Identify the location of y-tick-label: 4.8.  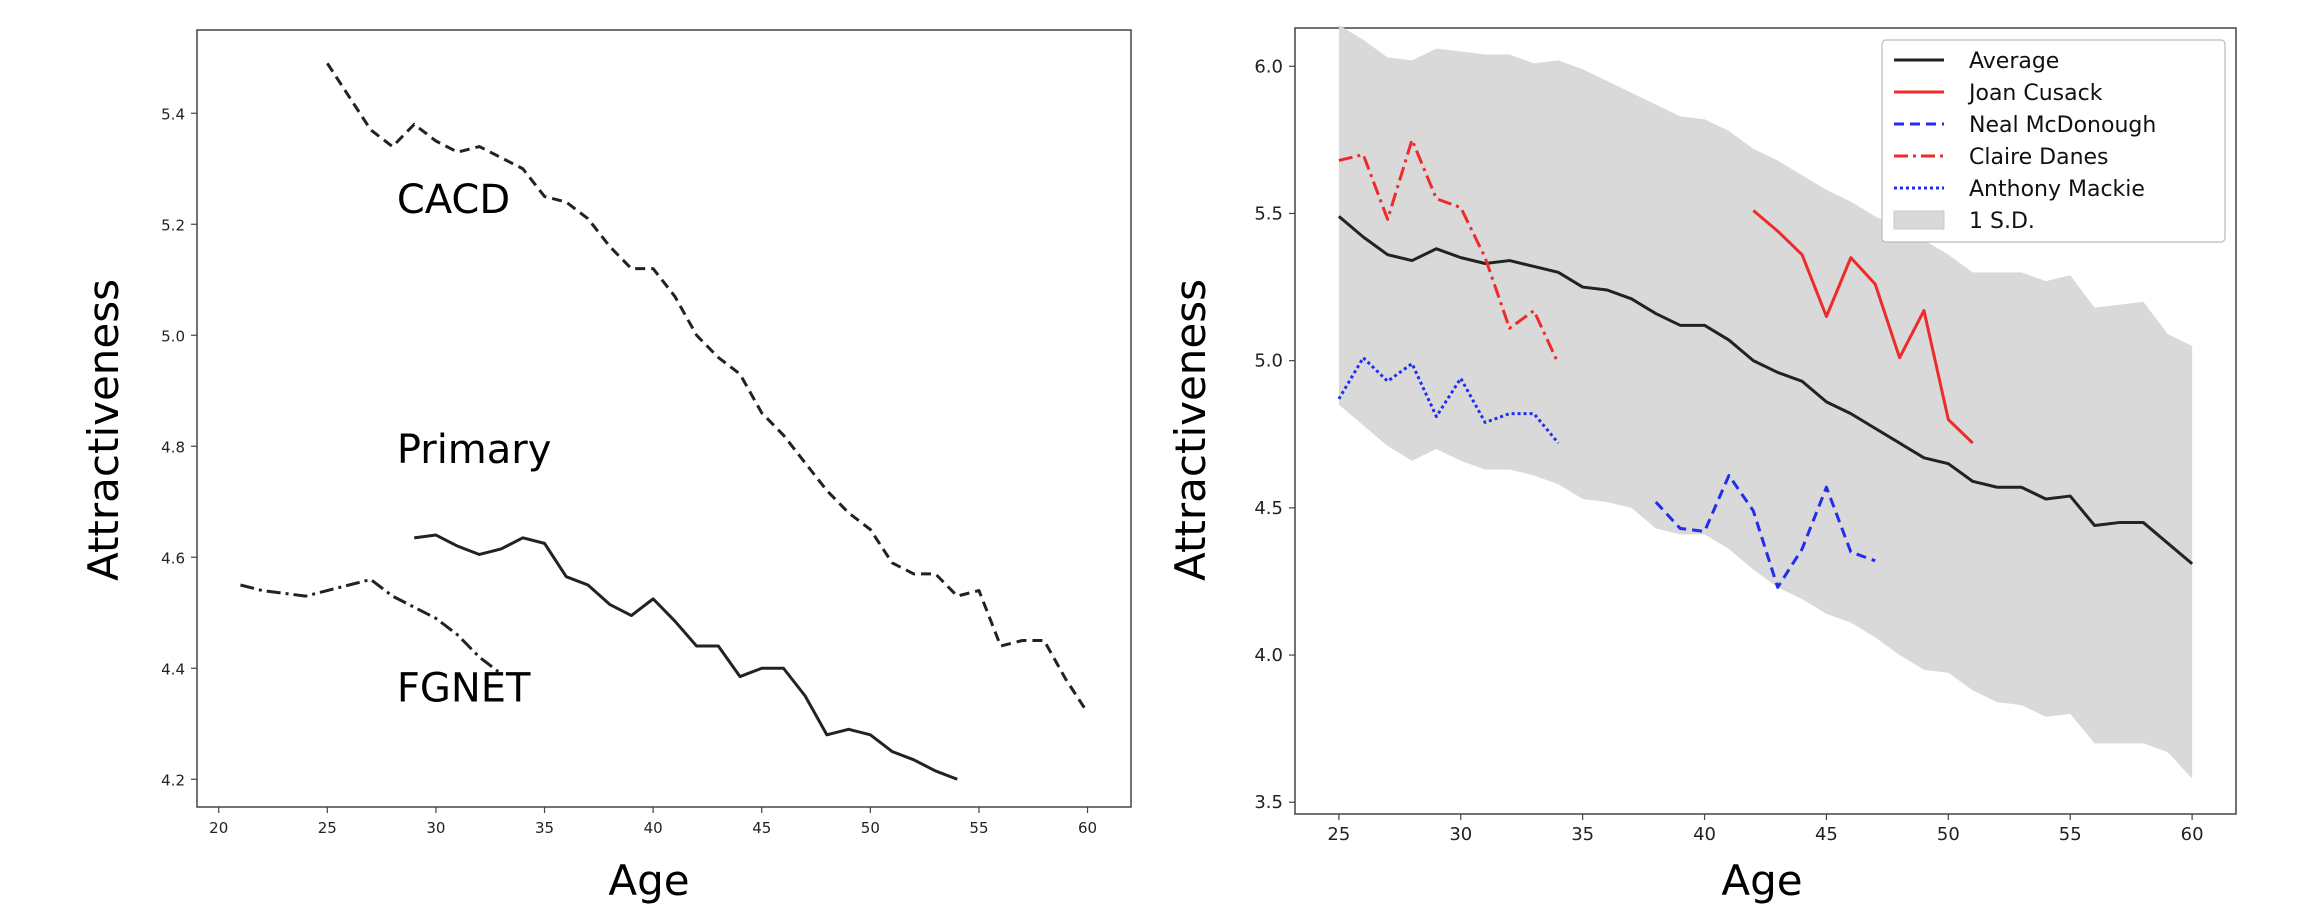
(173, 447).